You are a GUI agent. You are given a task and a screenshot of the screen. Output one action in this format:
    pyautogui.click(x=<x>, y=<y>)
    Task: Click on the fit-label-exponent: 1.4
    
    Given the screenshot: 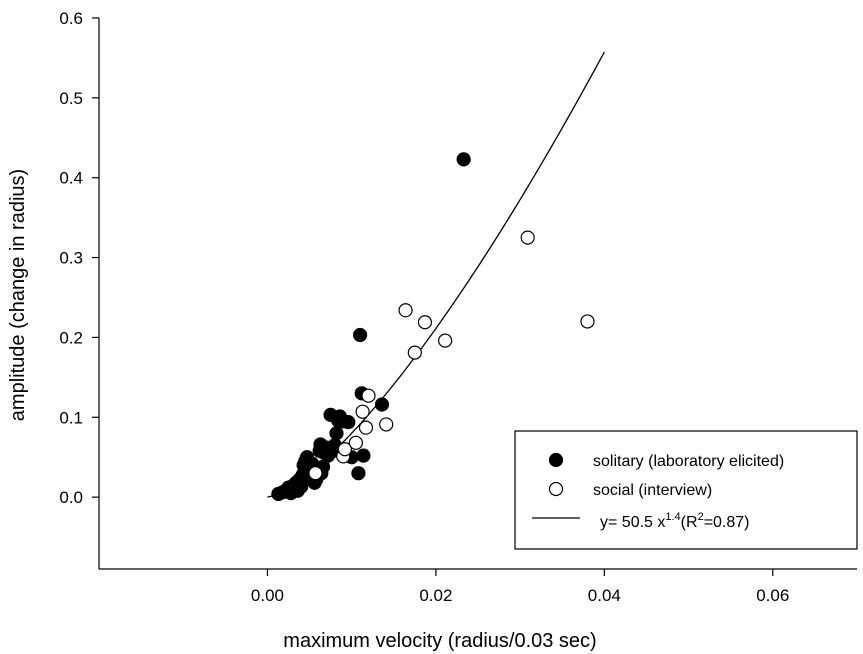 What is the action you would take?
    pyautogui.click(x=672, y=517)
    